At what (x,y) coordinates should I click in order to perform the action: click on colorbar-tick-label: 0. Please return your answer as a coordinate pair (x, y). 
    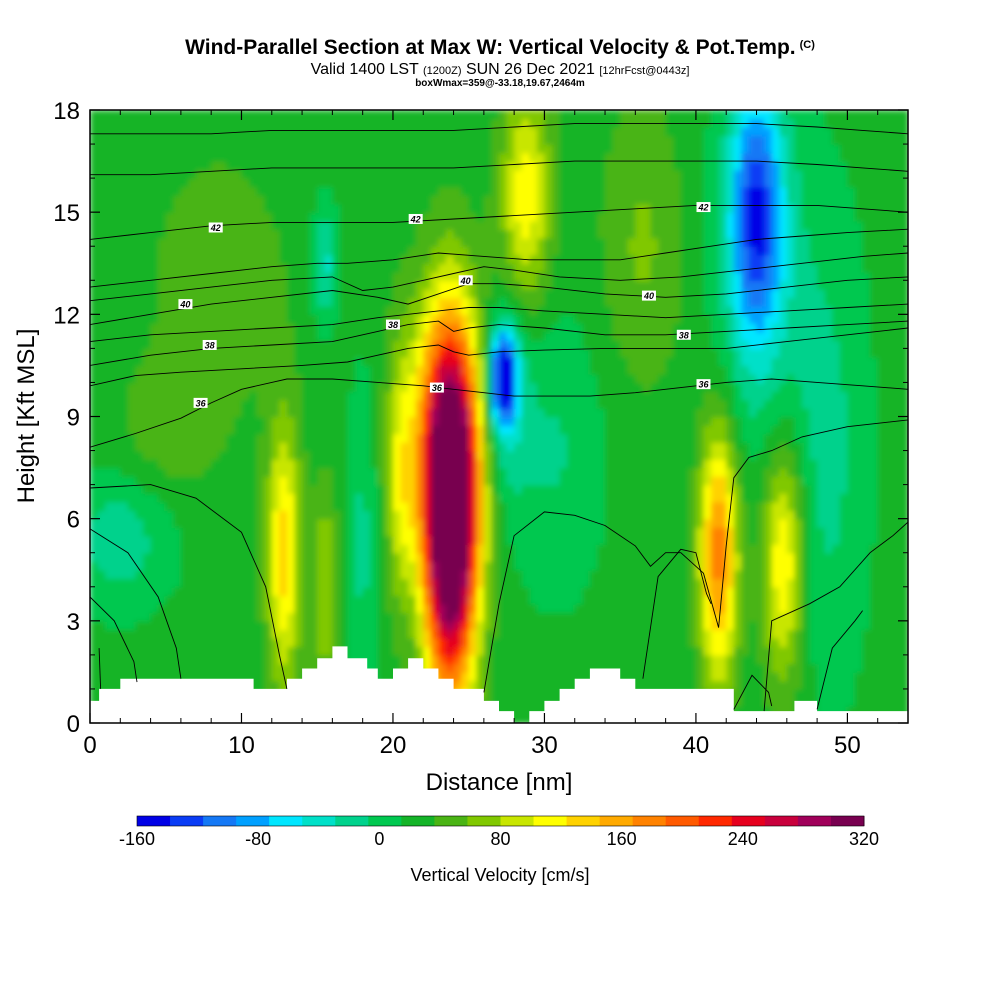
    Looking at the image, I should click on (379, 839).